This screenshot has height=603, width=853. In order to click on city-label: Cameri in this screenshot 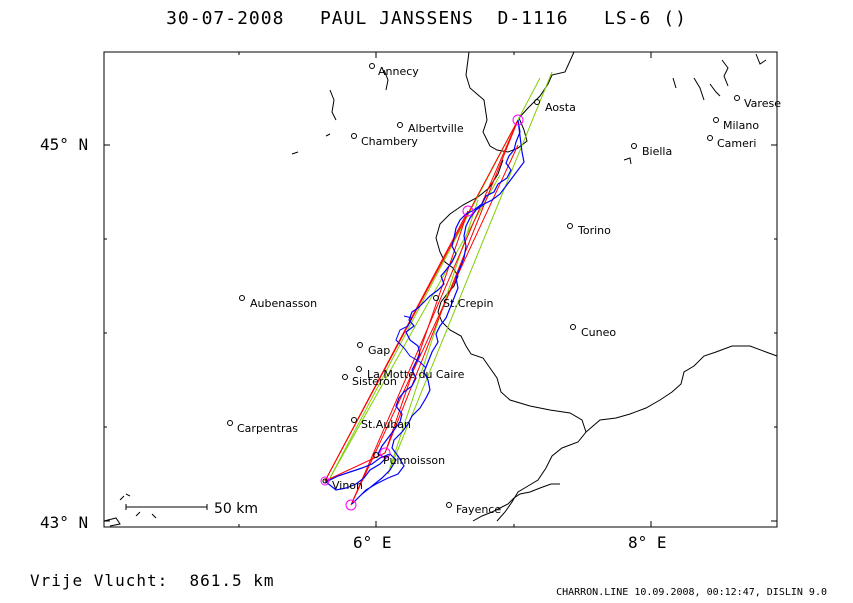, I will do `click(736, 143)`.